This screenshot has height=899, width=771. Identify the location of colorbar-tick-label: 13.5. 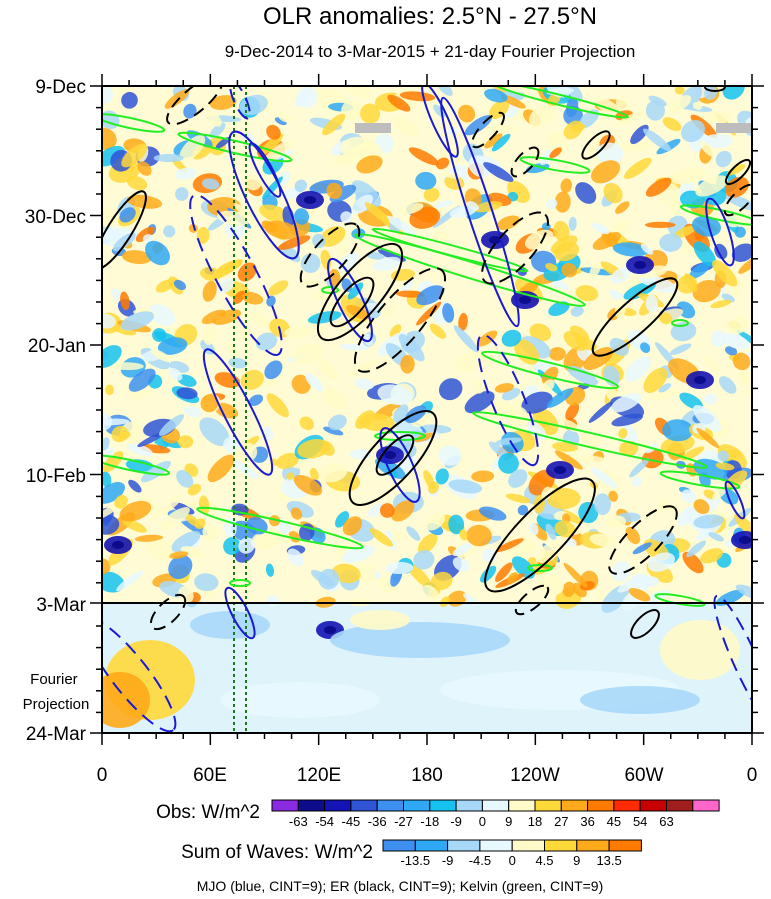
(608, 860).